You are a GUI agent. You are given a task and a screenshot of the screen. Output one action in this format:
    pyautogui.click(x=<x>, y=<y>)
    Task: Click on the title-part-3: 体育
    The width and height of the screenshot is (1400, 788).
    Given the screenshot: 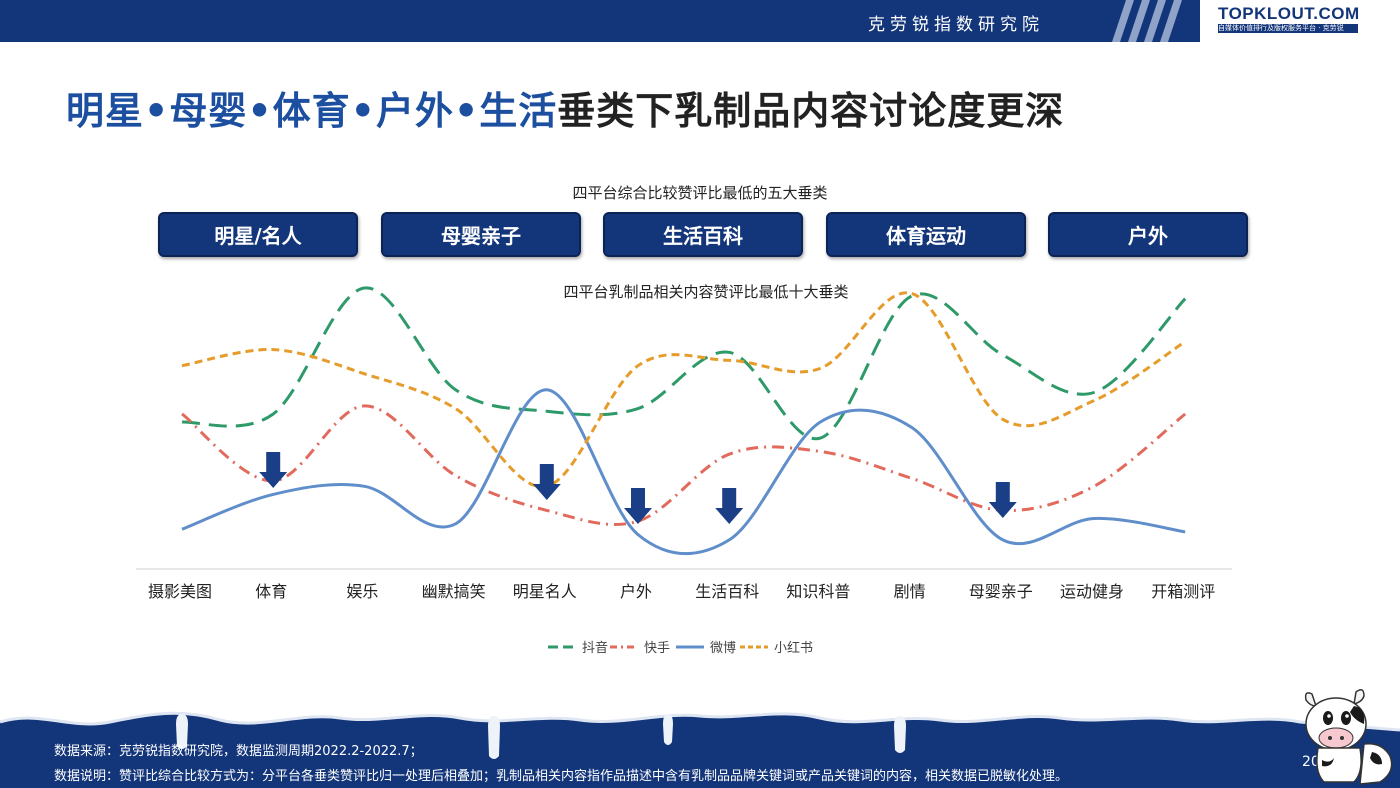 What is the action you would take?
    pyautogui.click(x=311, y=111)
    